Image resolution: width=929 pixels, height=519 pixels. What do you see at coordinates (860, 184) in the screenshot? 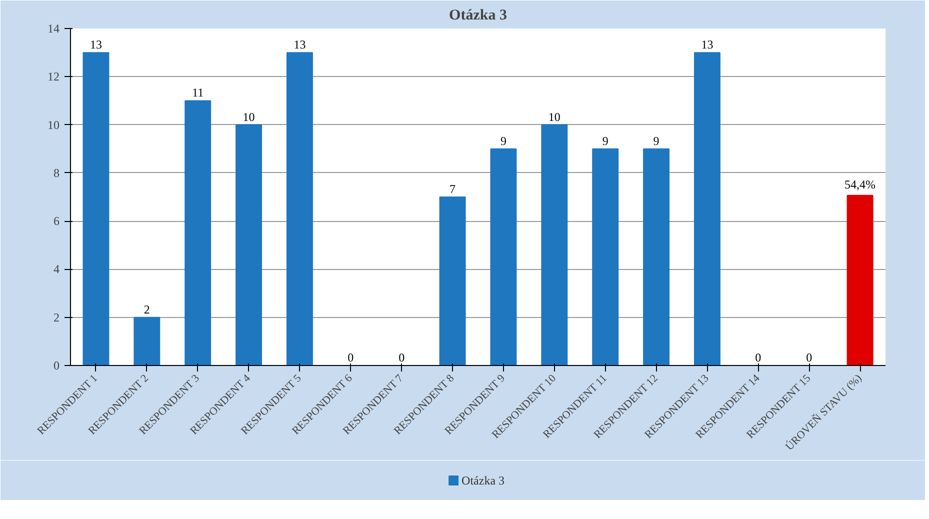
I see `annotation: 54,4%` at bounding box center [860, 184].